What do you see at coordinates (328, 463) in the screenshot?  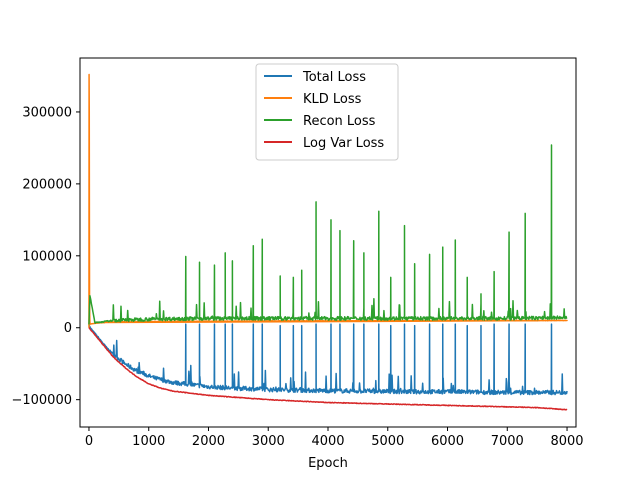 I see `x-axis-label: Epoch` at bounding box center [328, 463].